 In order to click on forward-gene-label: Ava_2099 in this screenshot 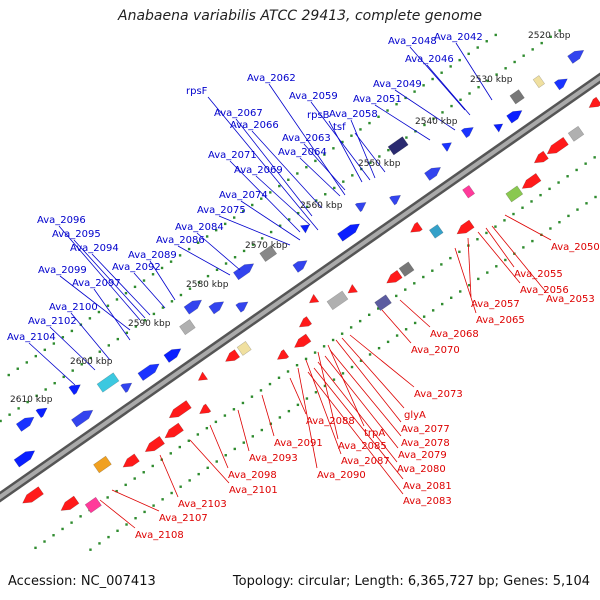, I will do `click(62, 270)`.